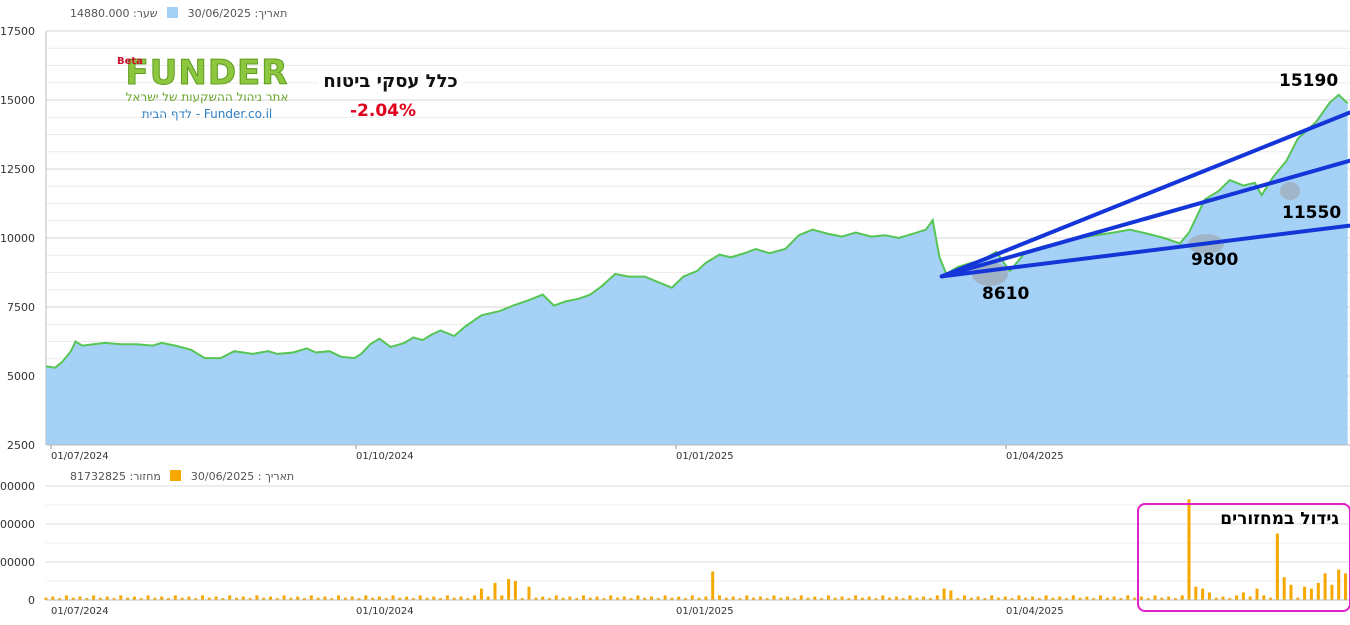 The height and width of the screenshot is (625, 1350). I want to click on volume-growth-highlight: גידול במחזורים, so click(1243, 557).